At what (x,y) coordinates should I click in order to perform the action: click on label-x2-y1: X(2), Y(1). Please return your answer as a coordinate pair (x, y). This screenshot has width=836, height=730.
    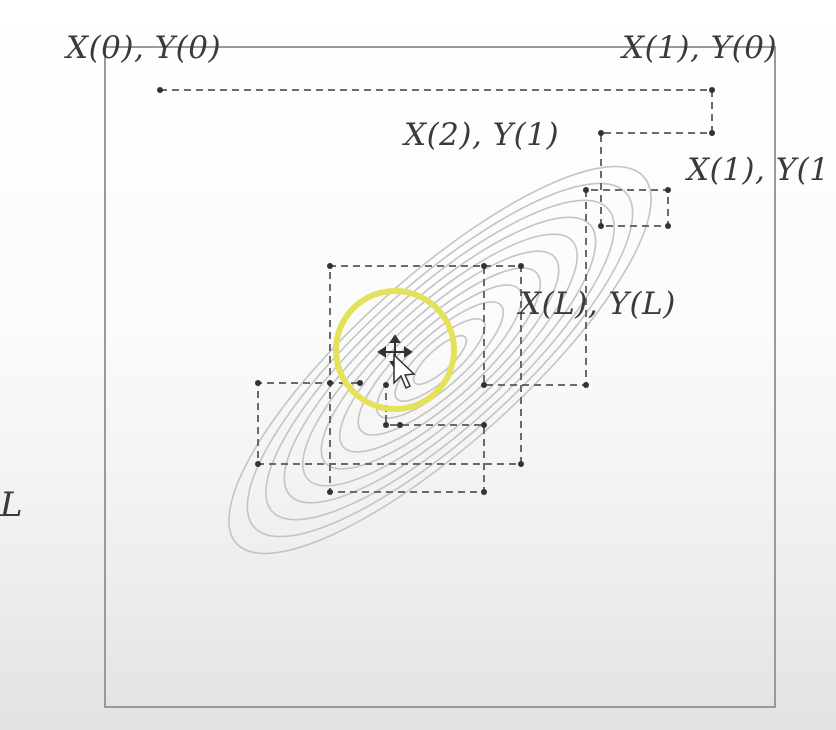
    Looking at the image, I should click on (482, 135).